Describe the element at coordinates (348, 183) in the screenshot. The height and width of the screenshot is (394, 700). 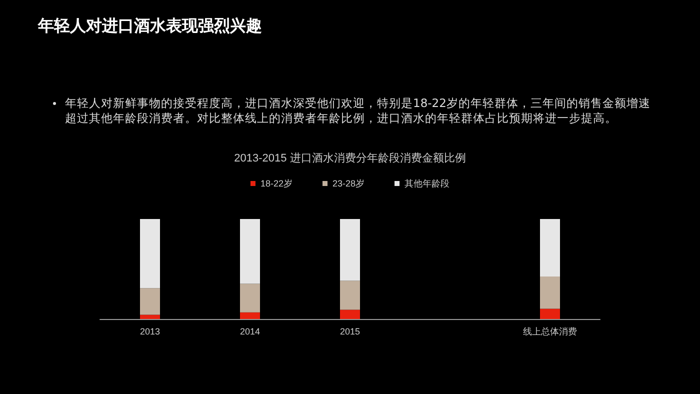
I see `legend-label: 23-28岁` at that location.